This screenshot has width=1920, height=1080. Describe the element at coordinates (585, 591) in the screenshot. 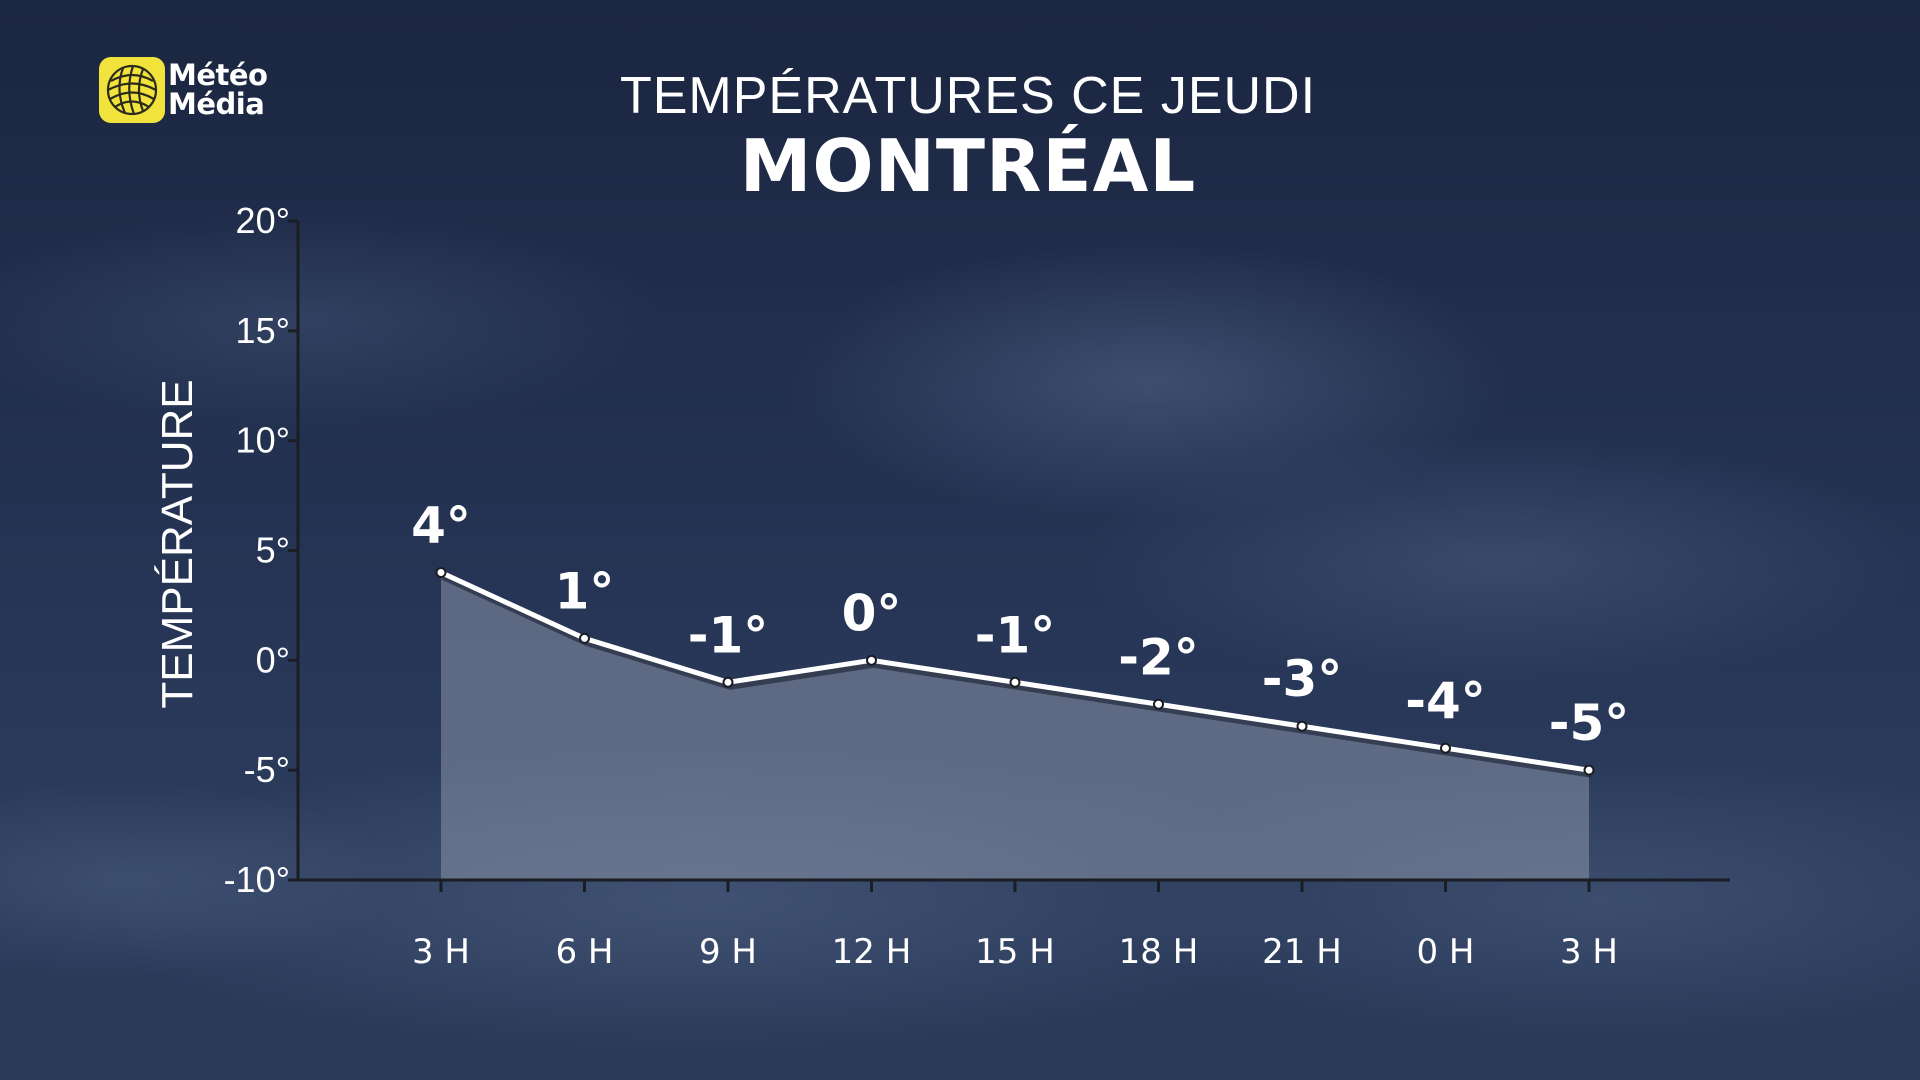

I see `data-label: 1°` at that location.